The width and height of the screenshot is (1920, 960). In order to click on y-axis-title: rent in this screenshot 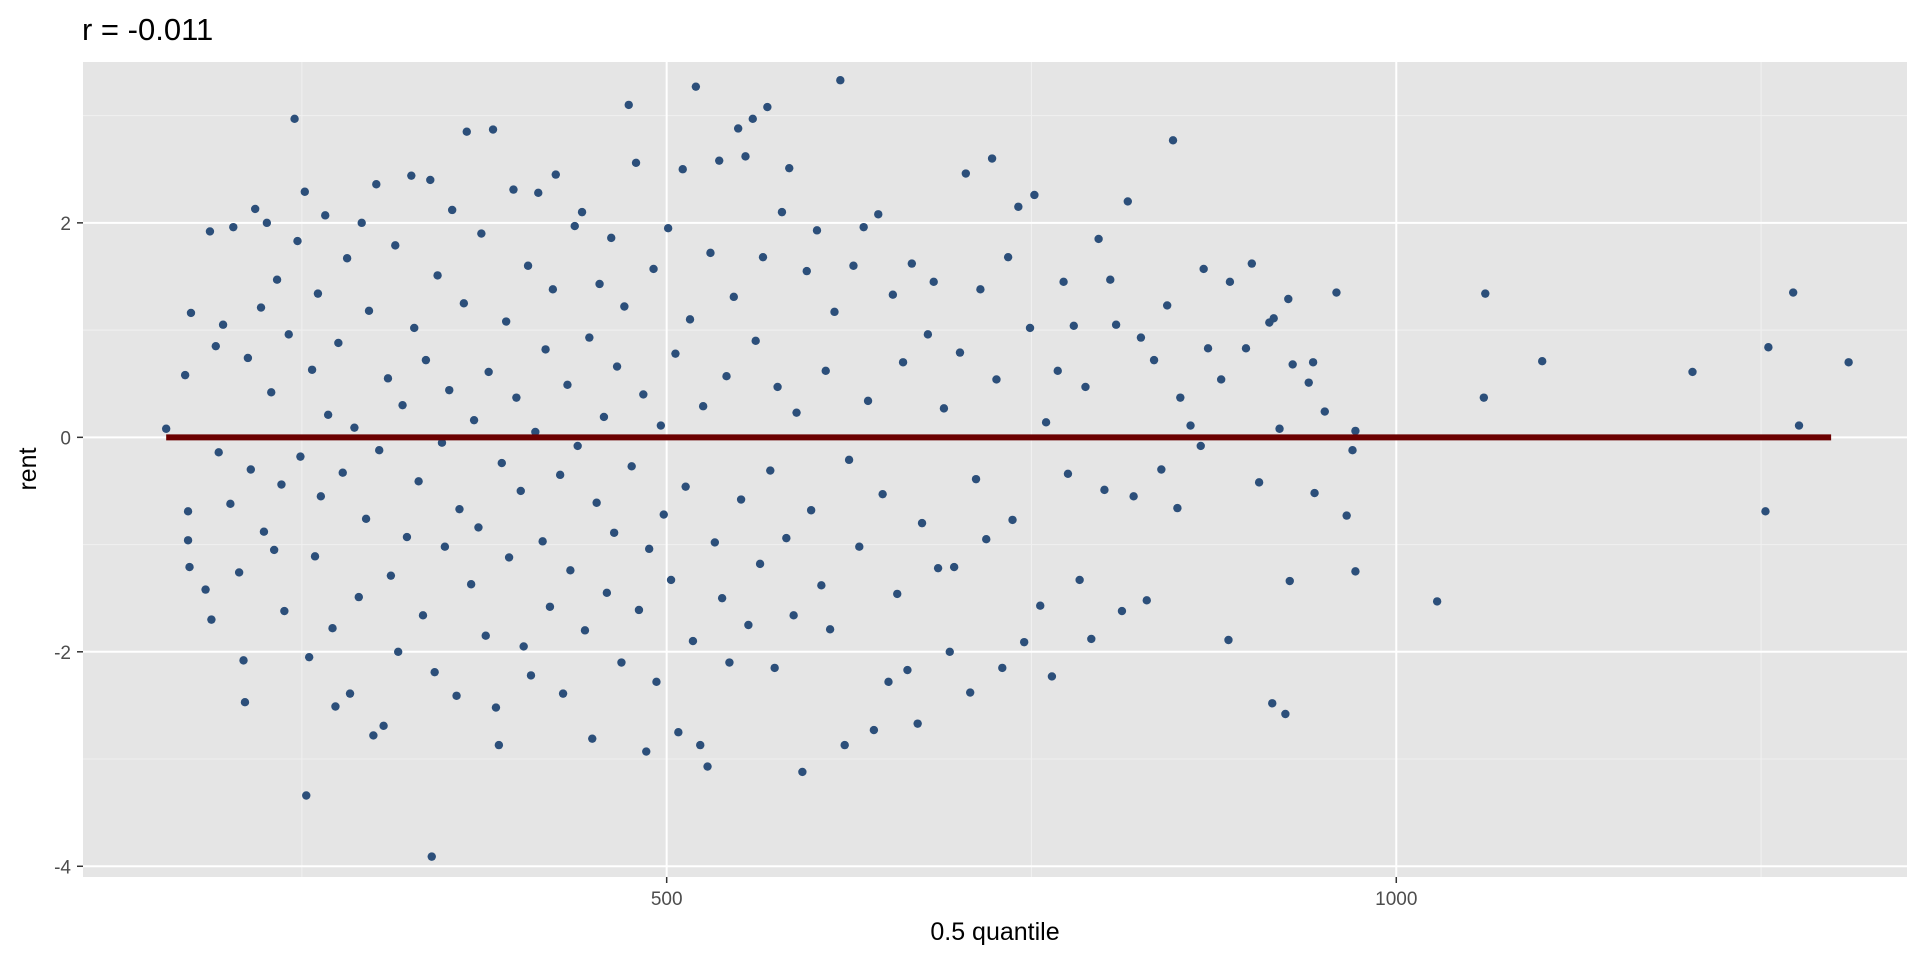, I will do `click(28, 468)`.